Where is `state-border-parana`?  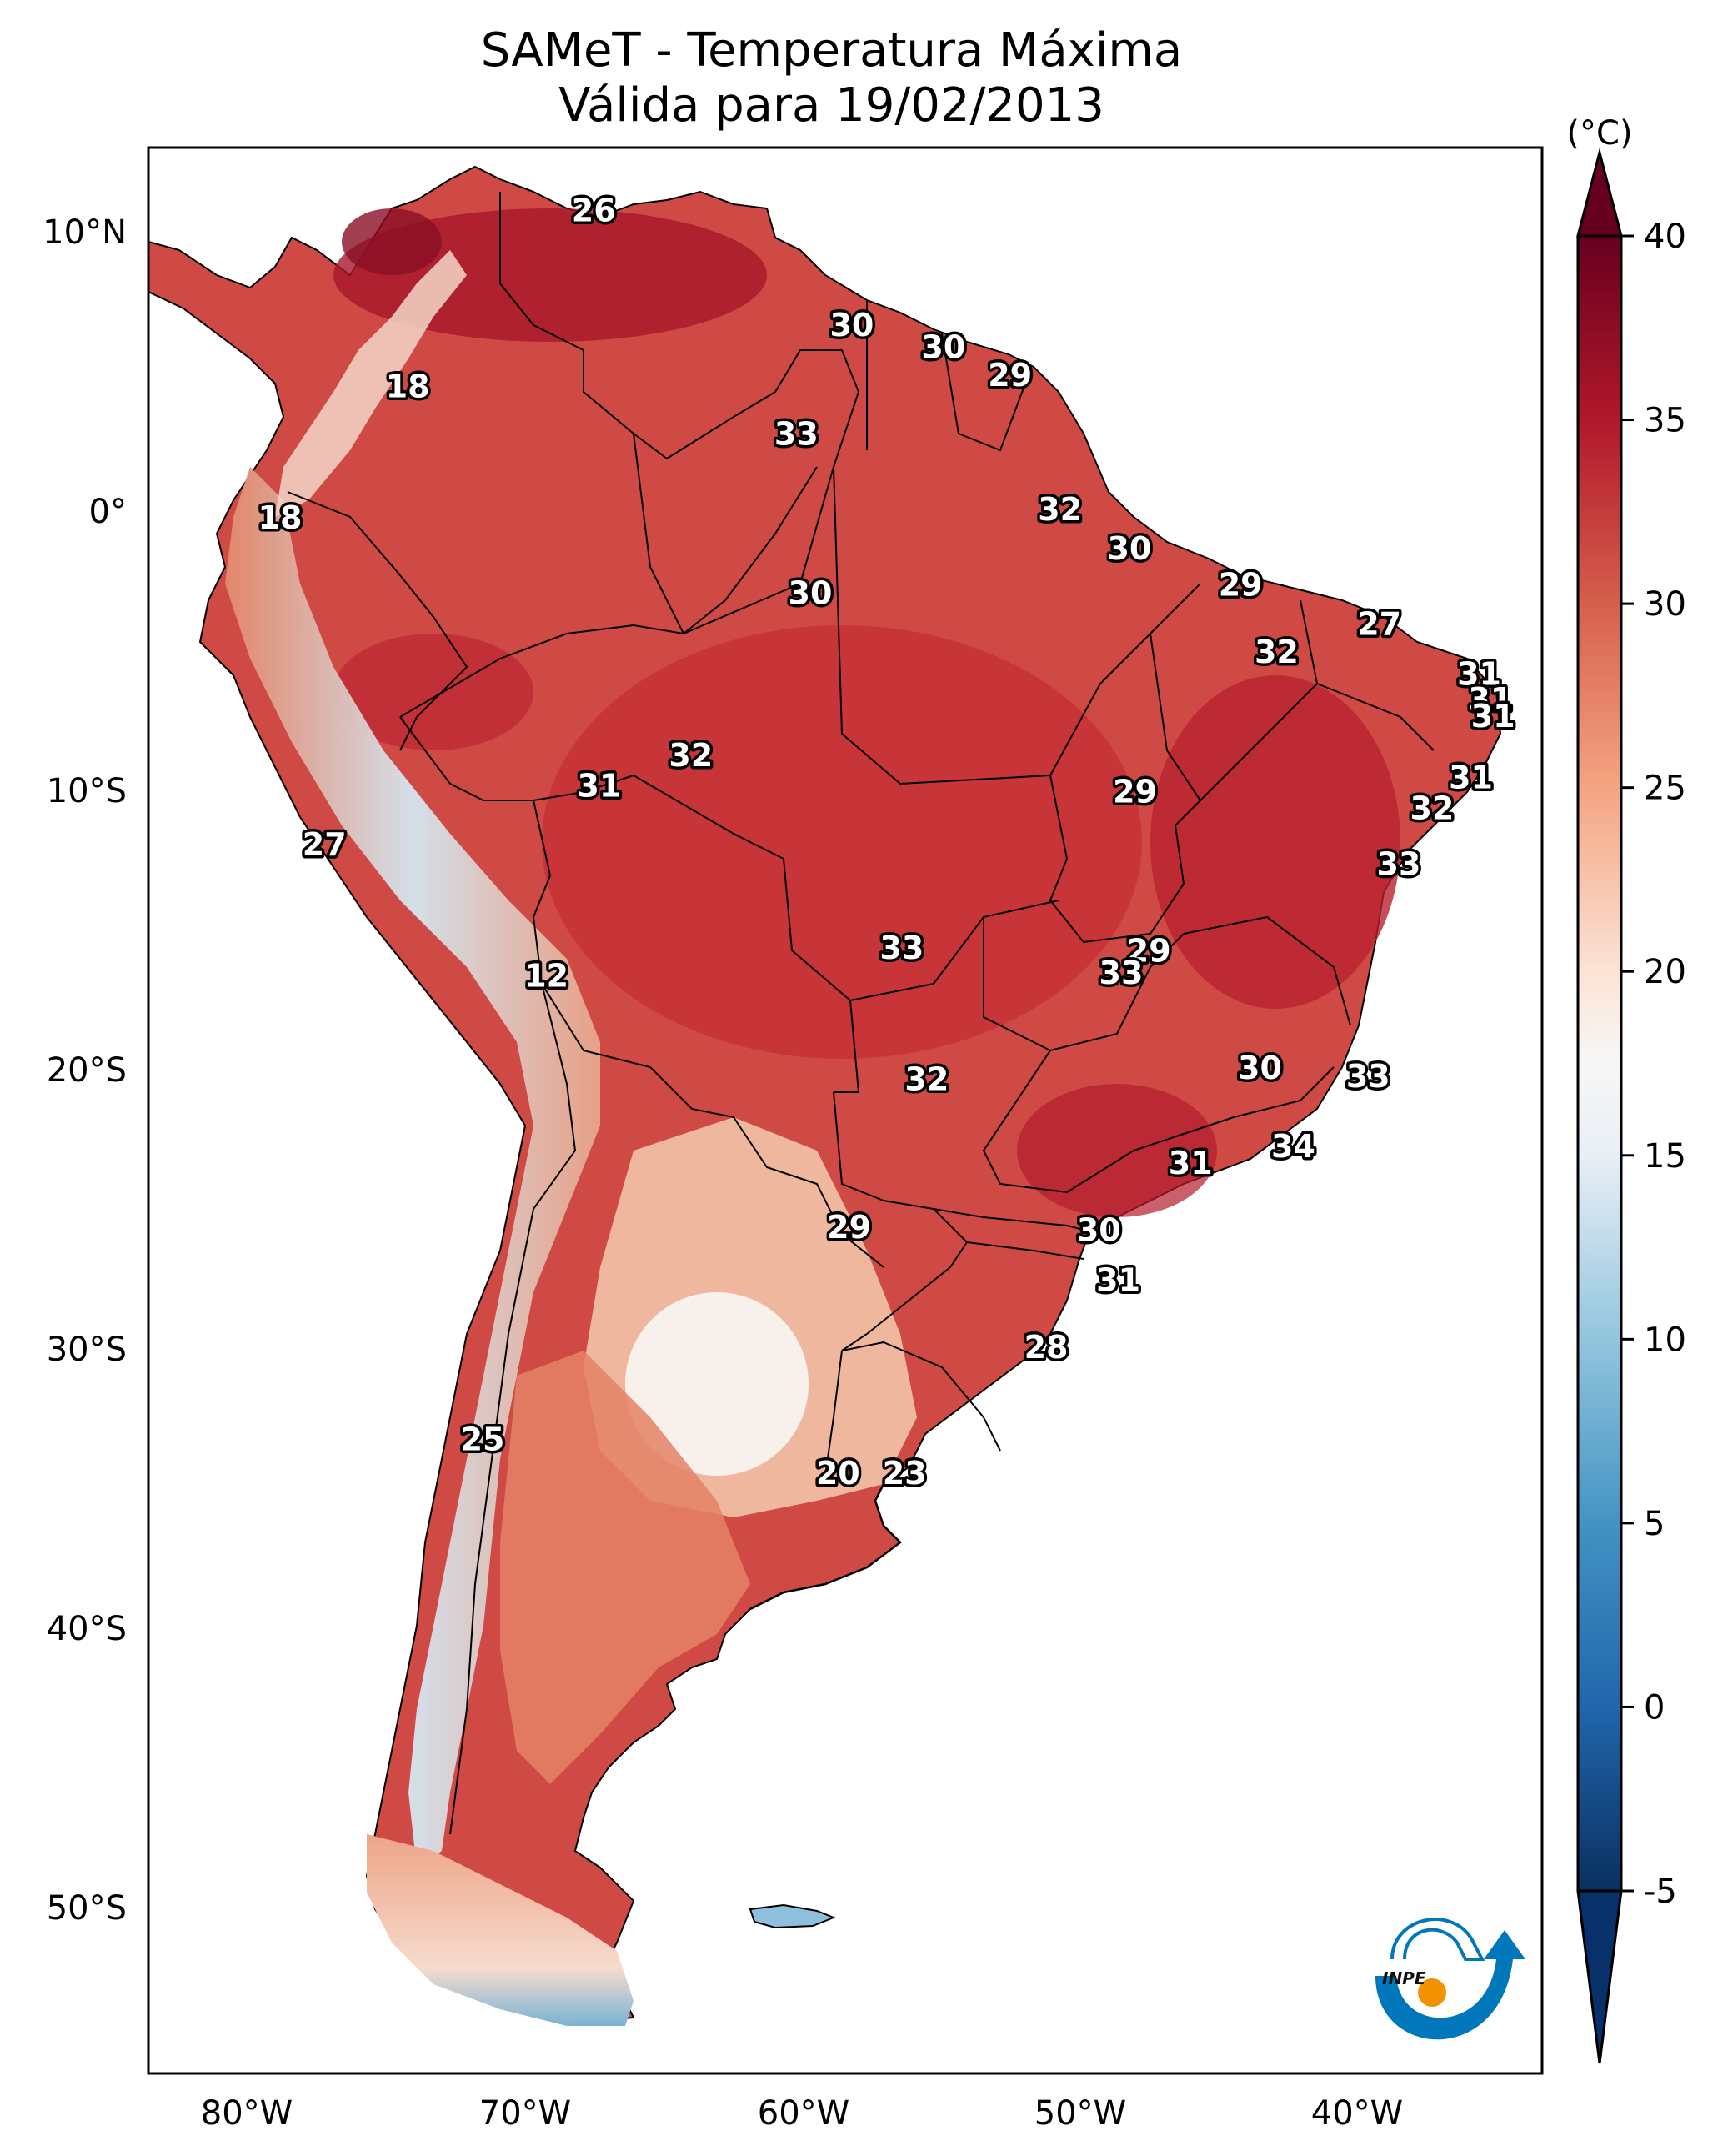 state-border-parana is located at coordinates (1017, 1222).